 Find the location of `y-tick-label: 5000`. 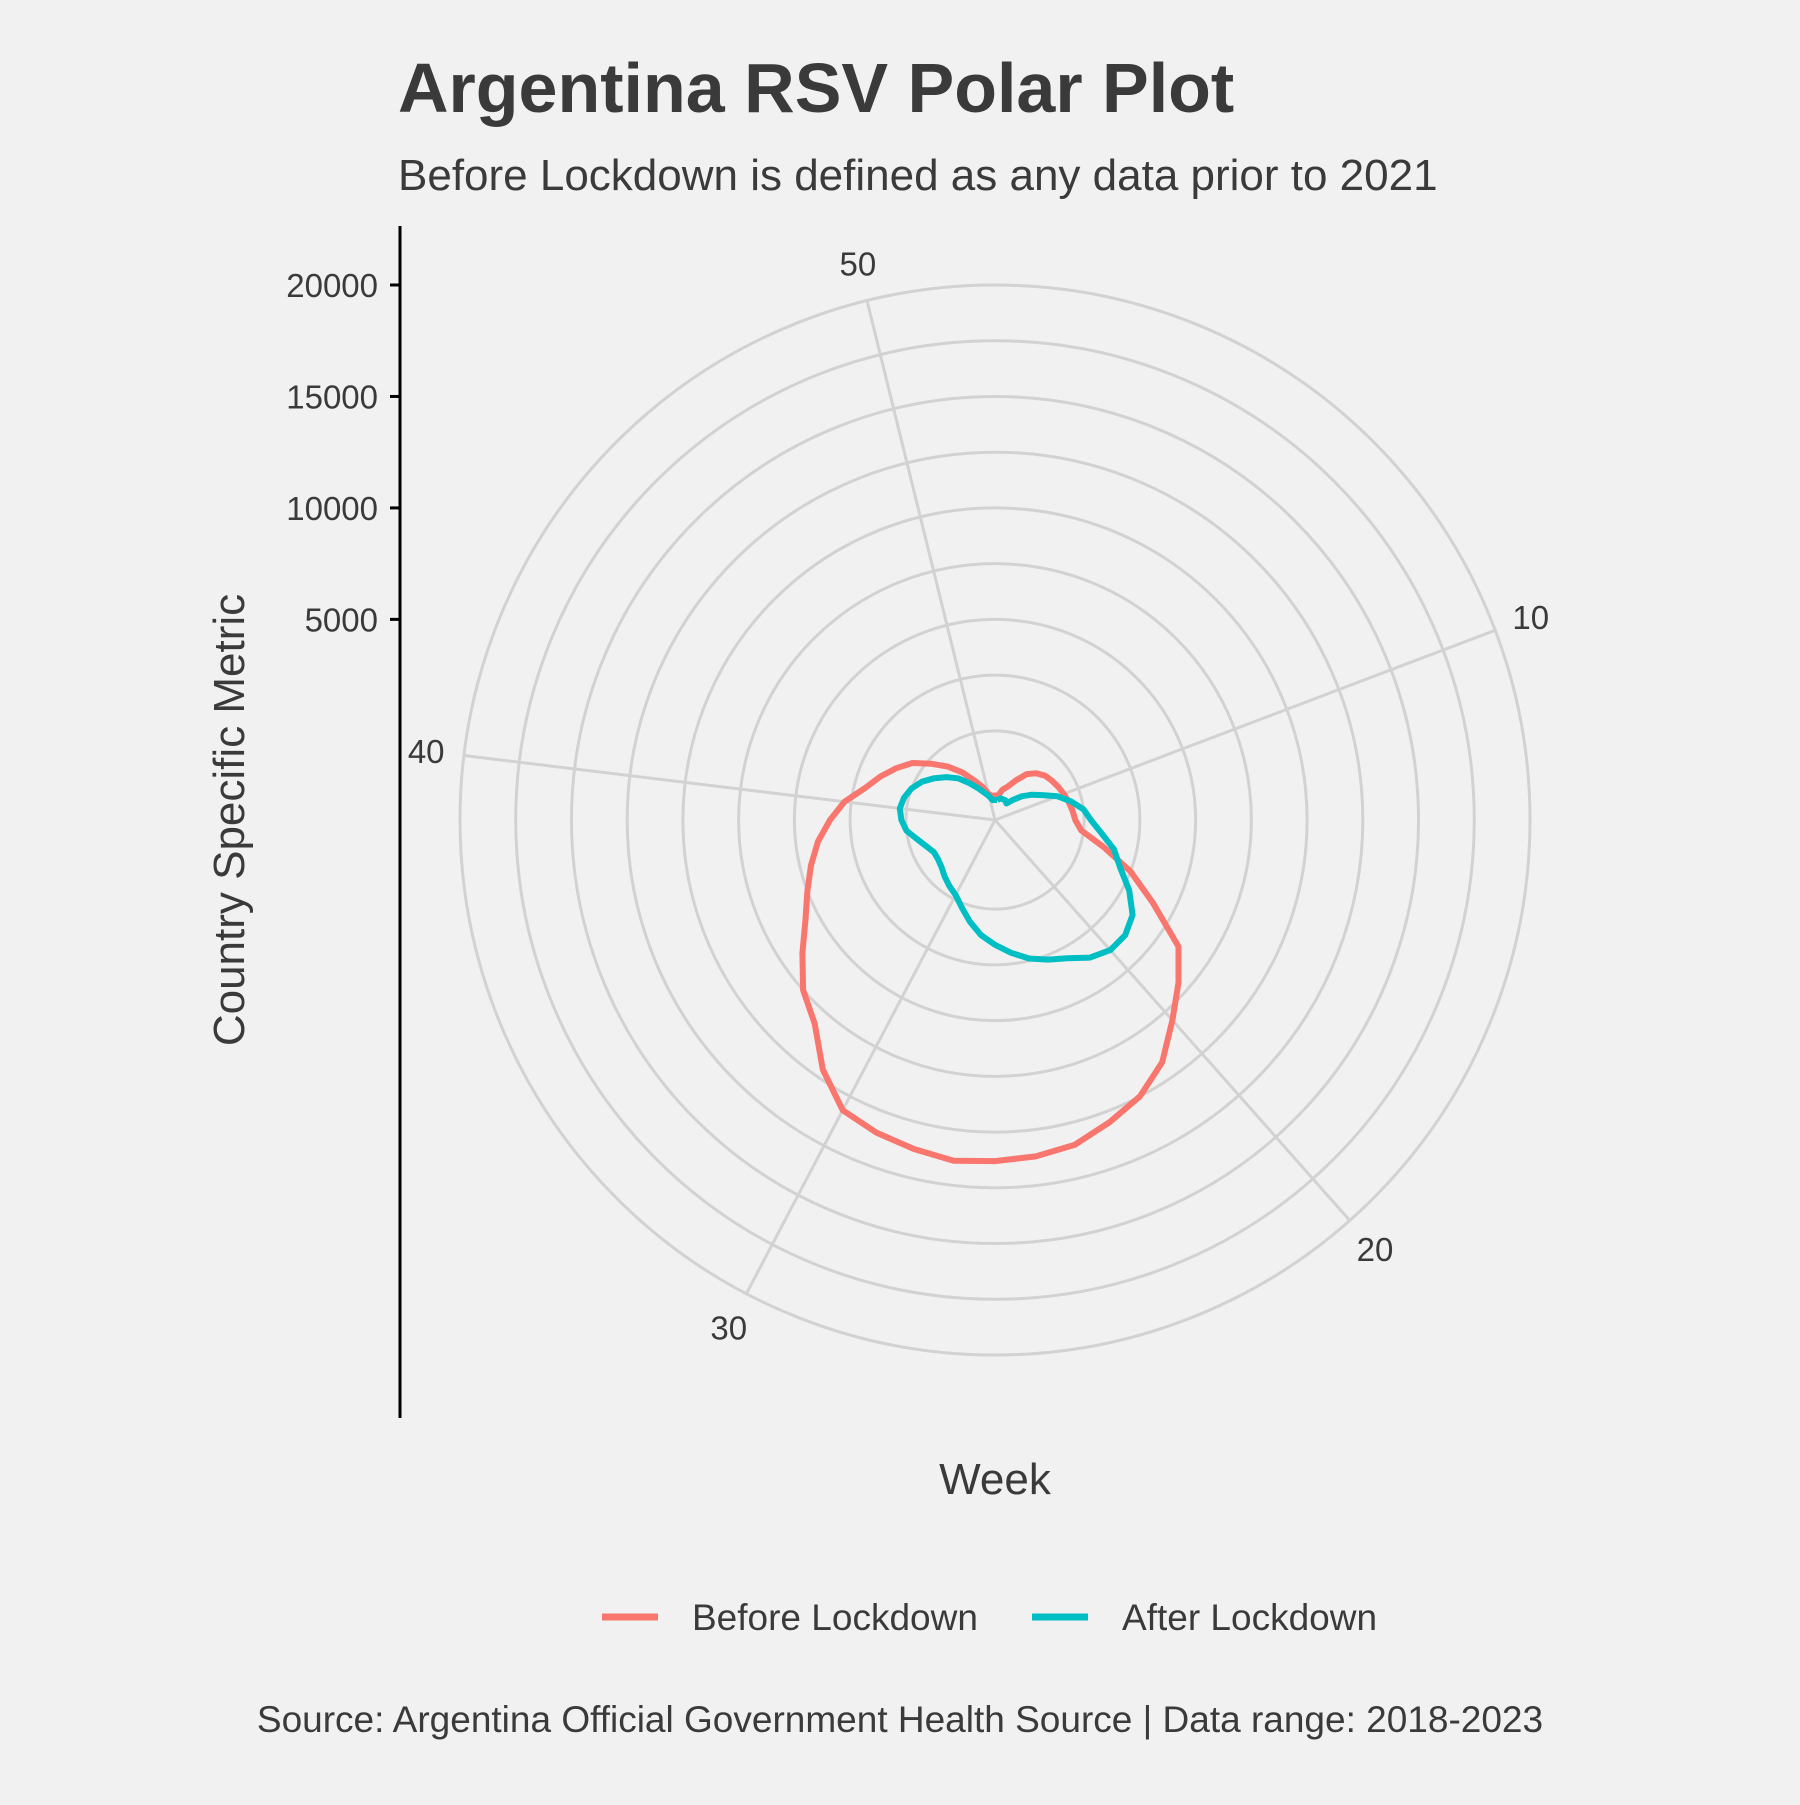

y-tick-label: 5000 is located at coordinates (341, 619).